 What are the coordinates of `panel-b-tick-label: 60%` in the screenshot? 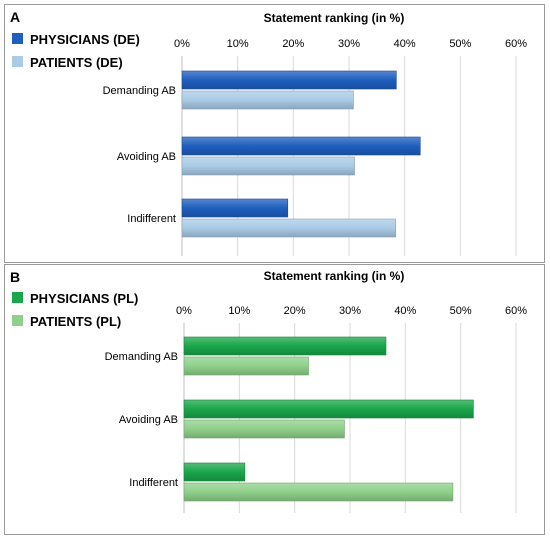 It's located at (516, 311).